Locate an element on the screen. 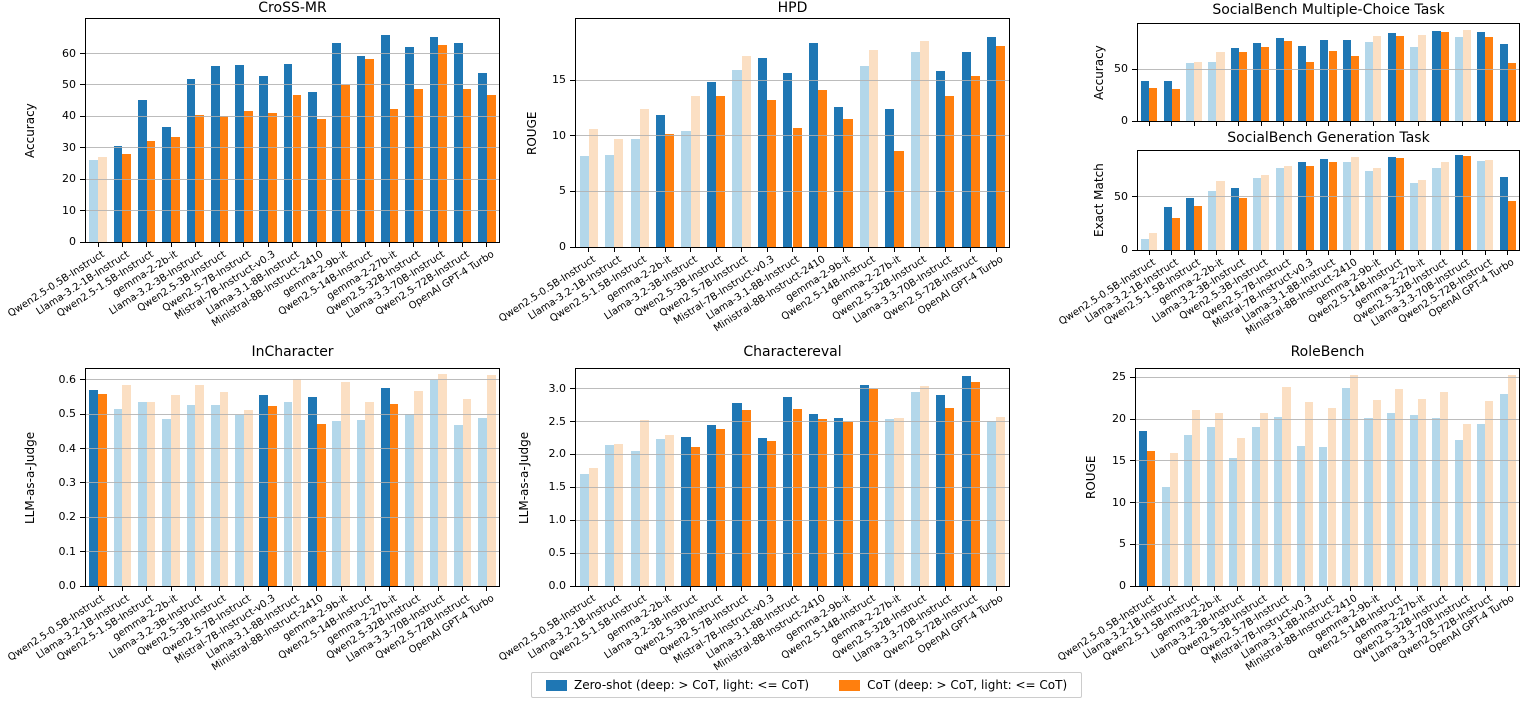 This screenshot has width=1536, height=702. bar-cot-Llama-3.1-8B-Instruct is located at coordinates (297, 168).